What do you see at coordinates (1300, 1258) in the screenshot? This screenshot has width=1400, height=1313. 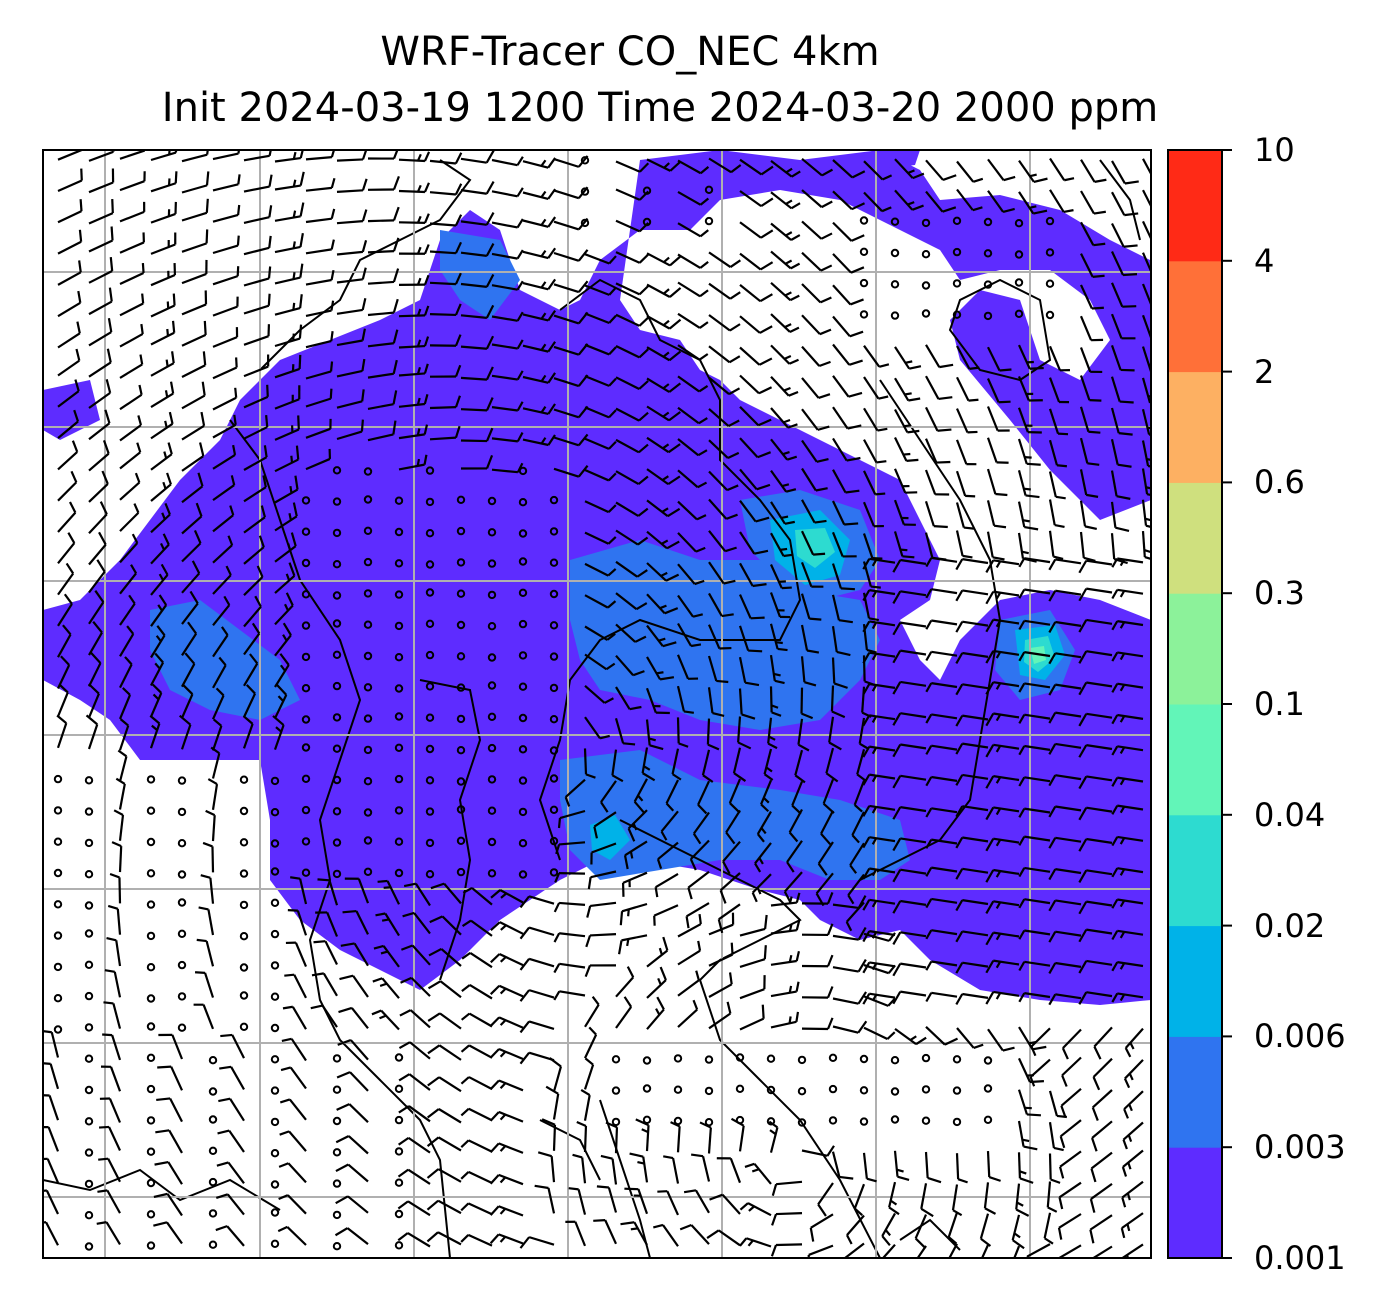 I see `colorbar-tick-label: 0.001` at bounding box center [1300, 1258].